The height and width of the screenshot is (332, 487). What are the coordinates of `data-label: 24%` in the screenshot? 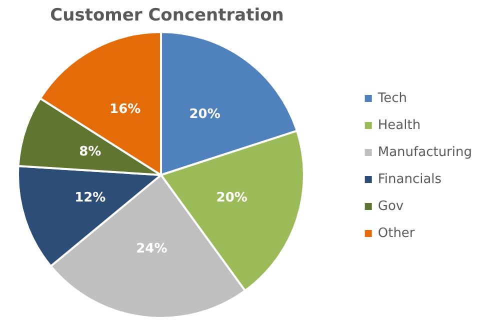 It's located at (152, 248).